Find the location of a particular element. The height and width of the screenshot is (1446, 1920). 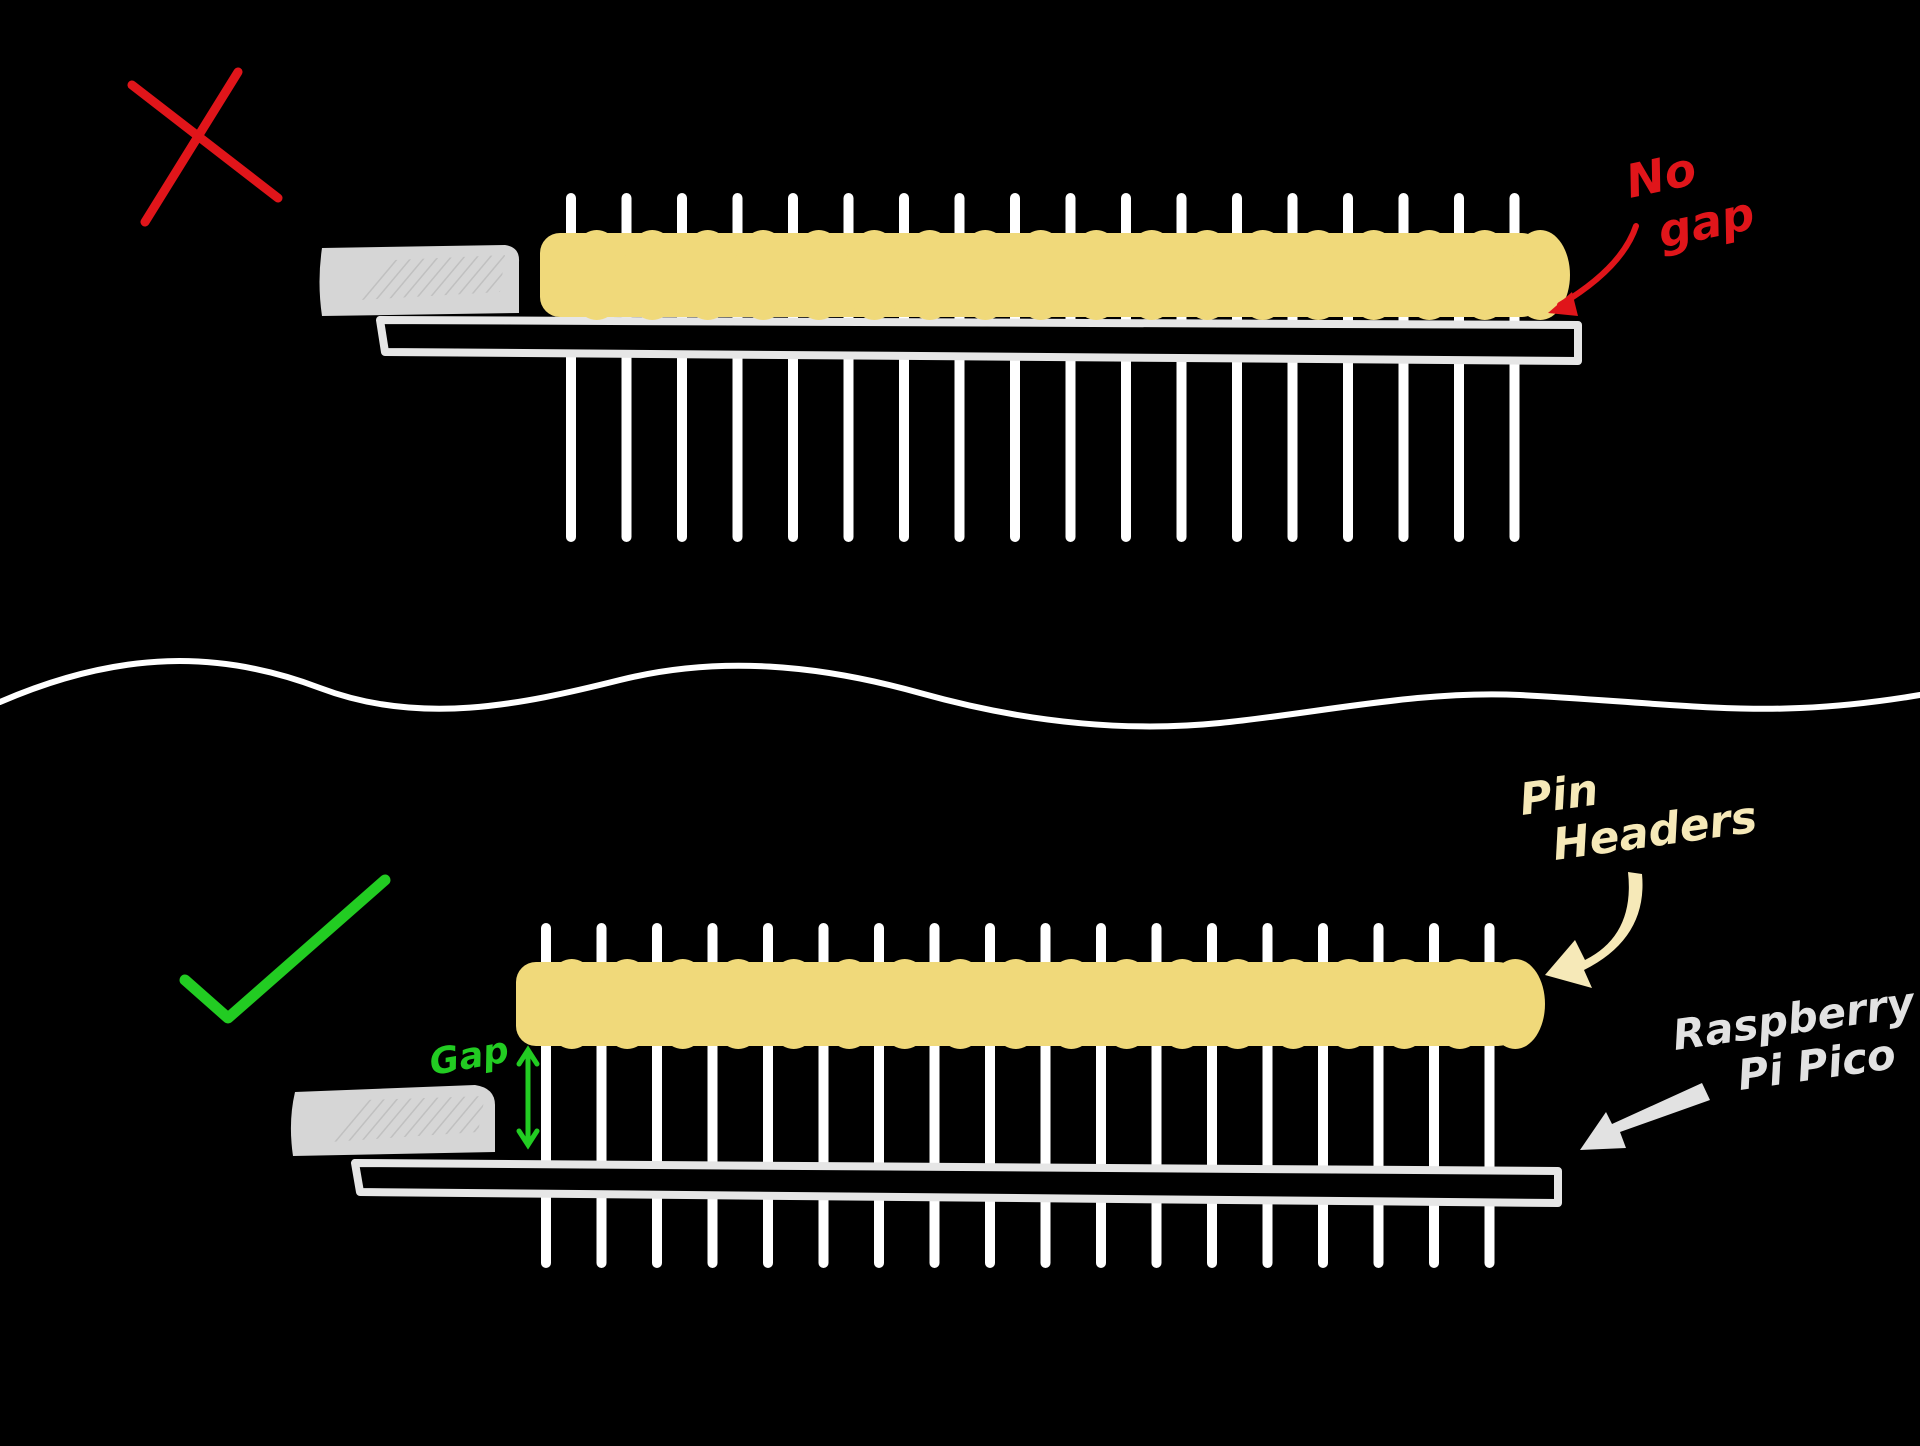

straight-arrow-icon is located at coordinates (1645, 1116).